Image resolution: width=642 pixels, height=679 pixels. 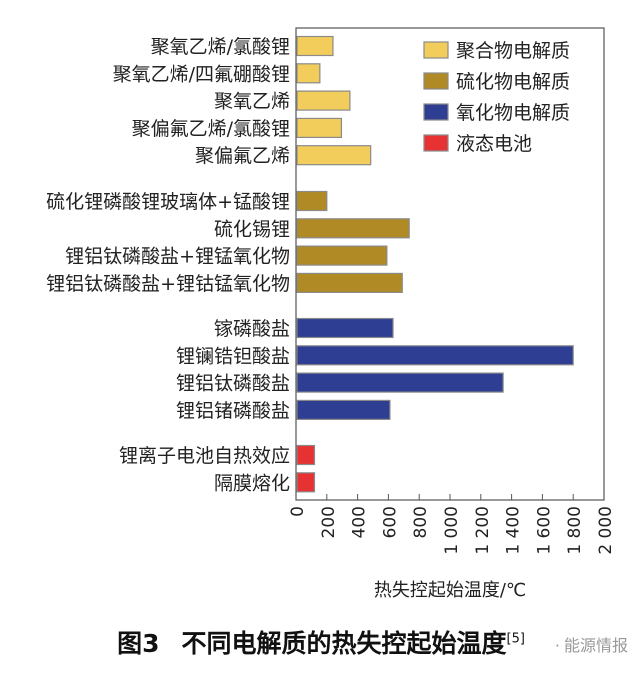 What do you see at coordinates (211, 129) in the screenshot?
I see `category-label: 聚偏氟乙烯/氯酸锂` at bounding box center [211, 129].